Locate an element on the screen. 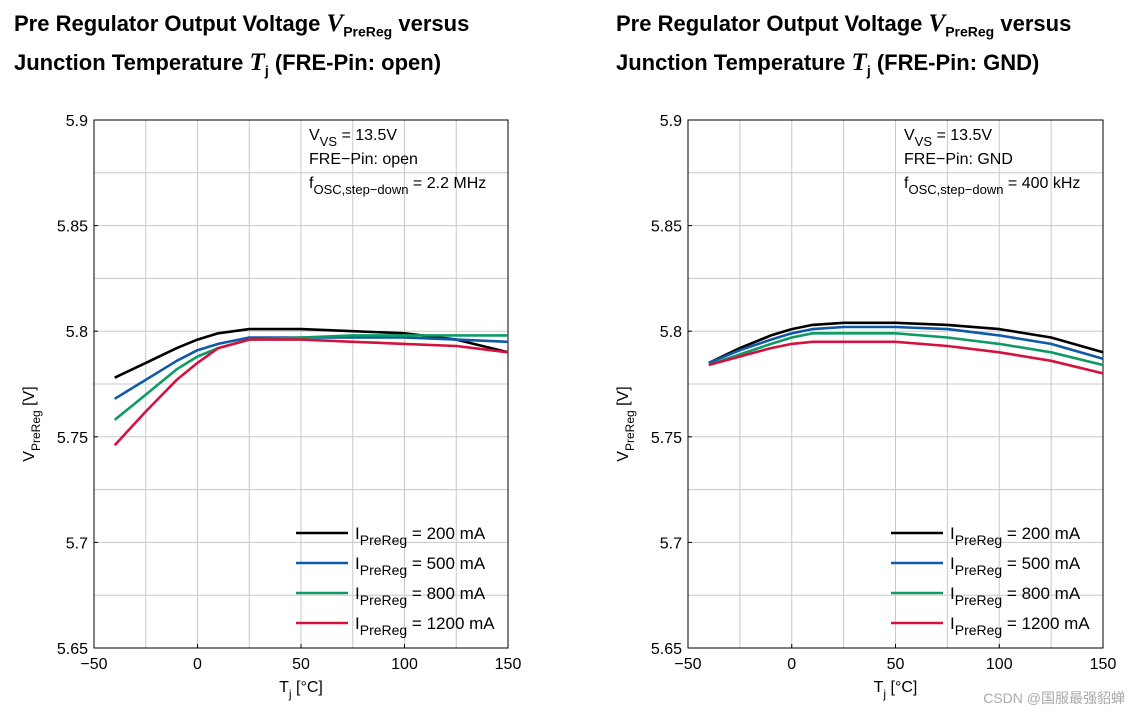  chart-1-legend-label: IPreReg = 1200 mA is located at coordinates (425, 626).